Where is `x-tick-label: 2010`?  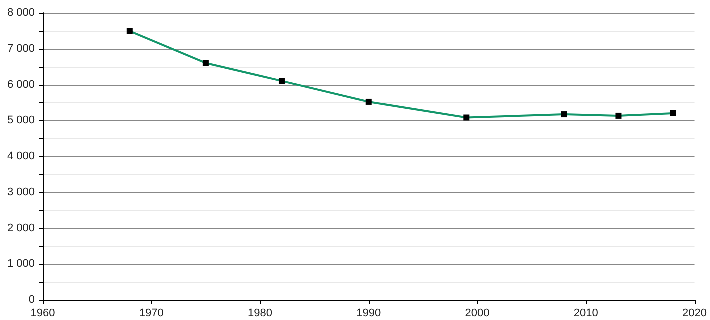 x-tick-label: 2010 is located at coordinates (586, 314).